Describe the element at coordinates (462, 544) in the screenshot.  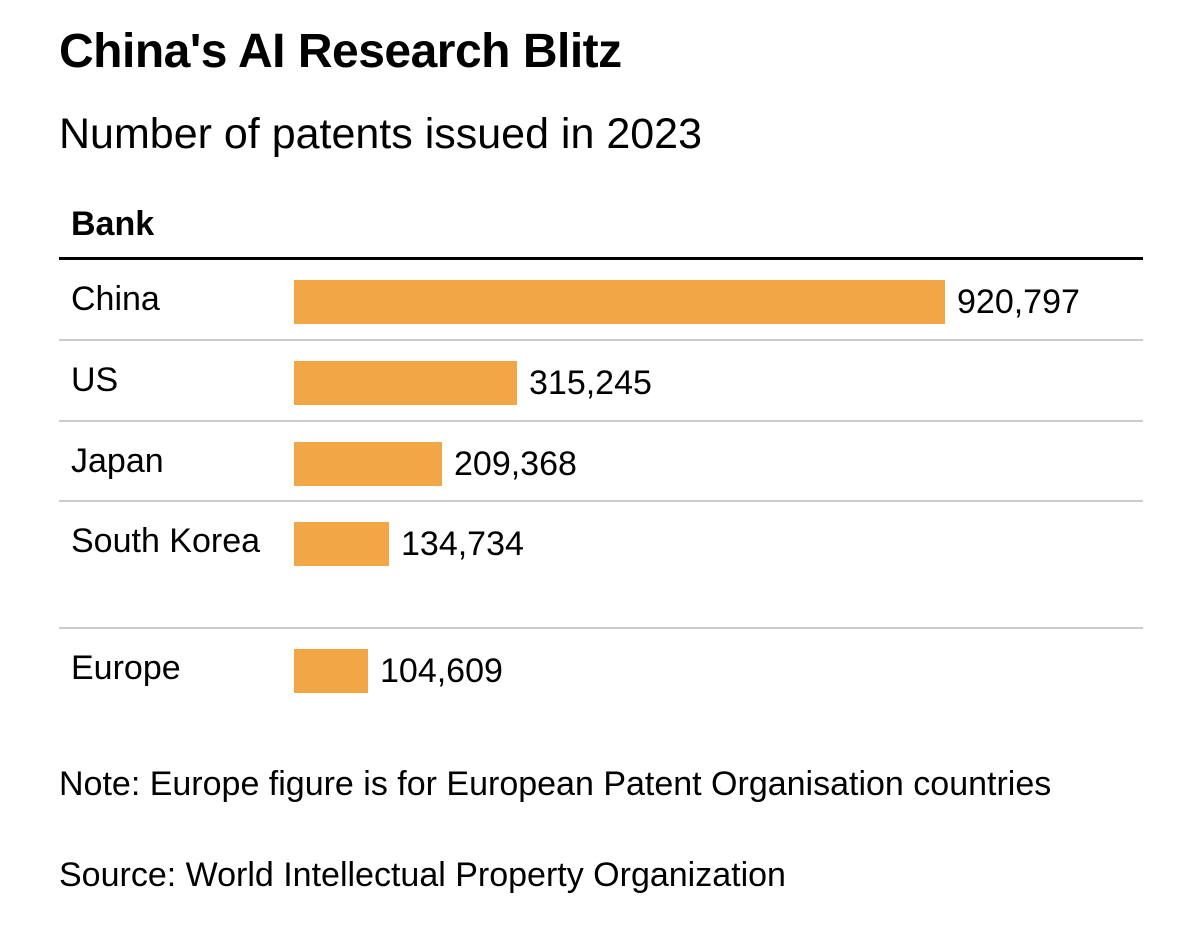
I see `value-label-south-korea: 134,734` at that location.